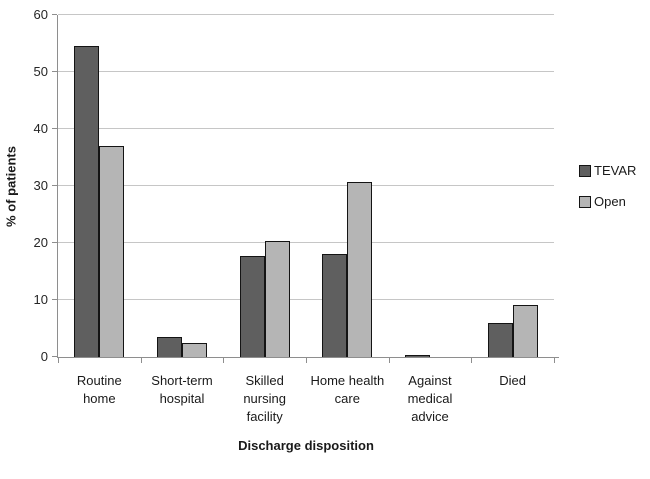 Image resolution: width=650 pixels, height=479 pixels. Describe the element at coordinates (417, 356) in the screenshot. I see `bar-tevar-against-medical-advice` at that location.